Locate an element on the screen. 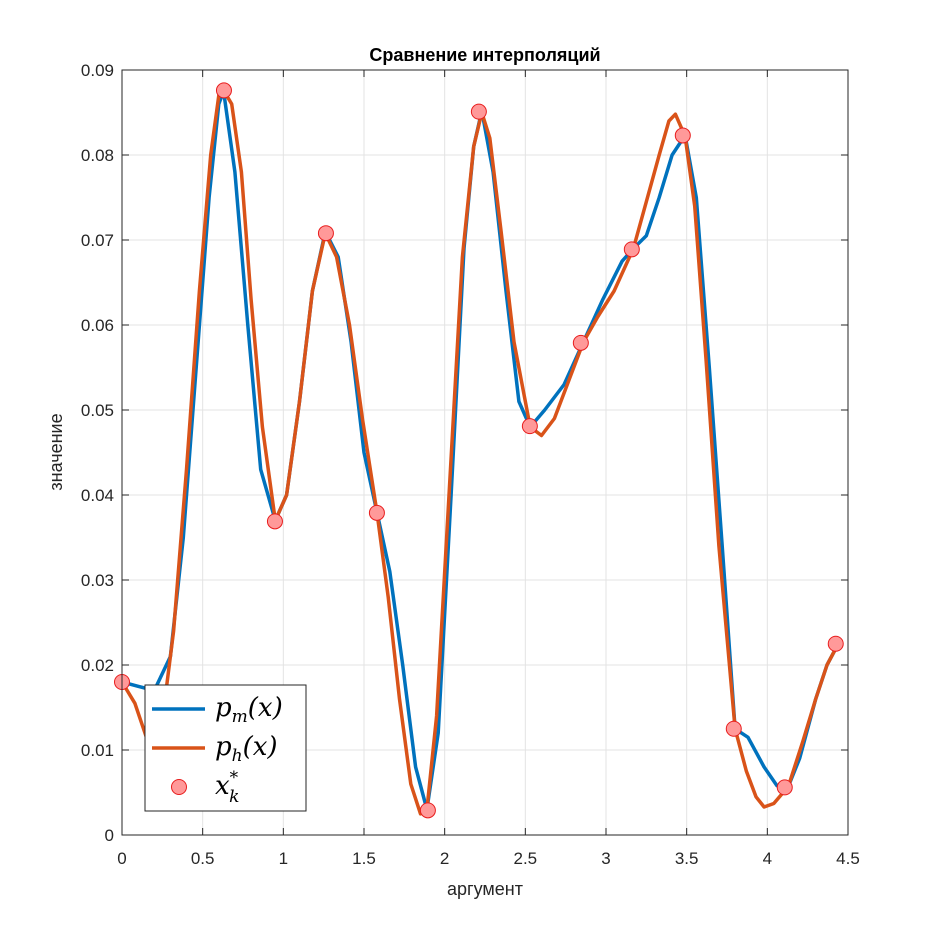 This screenshot has width=938, height=938. x-tick-label: 0.5 is located at coordinates (203, 858).